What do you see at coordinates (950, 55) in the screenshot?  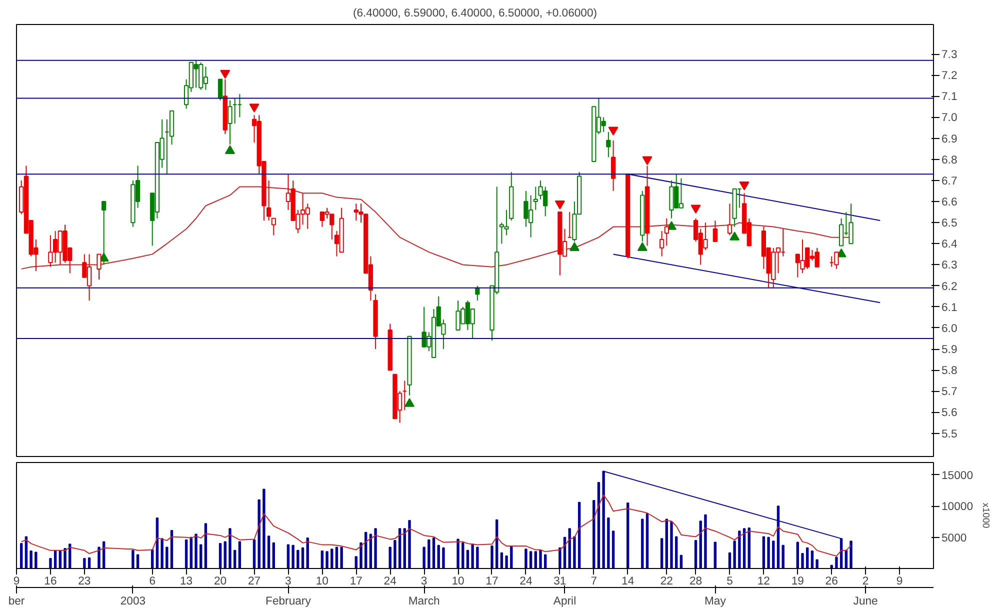 I see `y-tick-label: 7.3` at bounding box center [950, 55].